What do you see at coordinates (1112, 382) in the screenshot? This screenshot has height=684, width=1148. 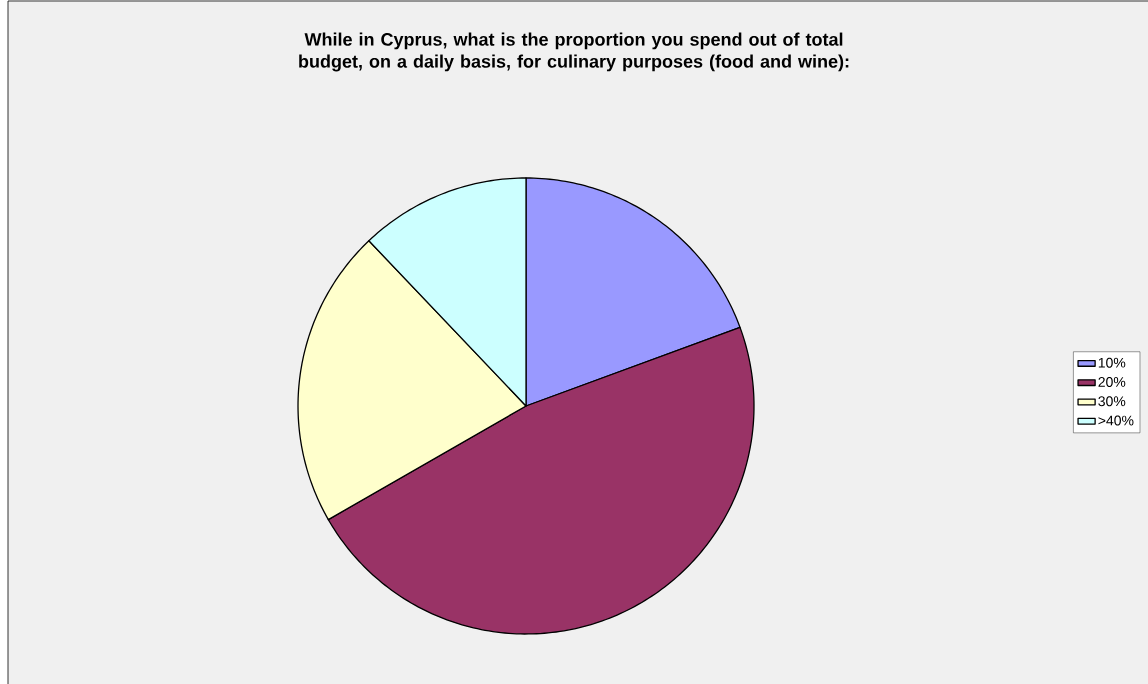 I see `legend-label: 20%` at bounding box center [1112, 382].